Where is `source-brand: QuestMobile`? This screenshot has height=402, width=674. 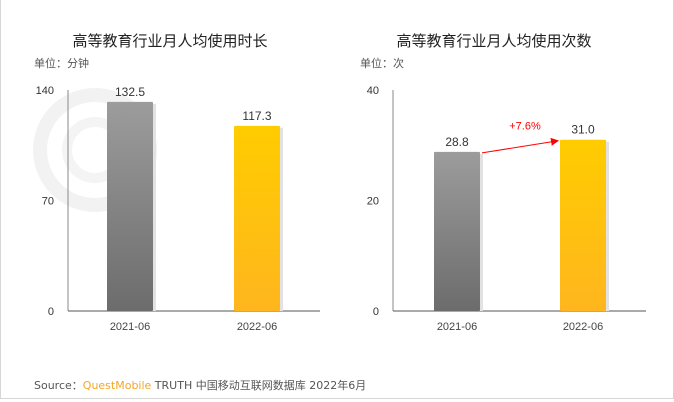
source-brand: QuestMobile is located at coordinates (117, 385).